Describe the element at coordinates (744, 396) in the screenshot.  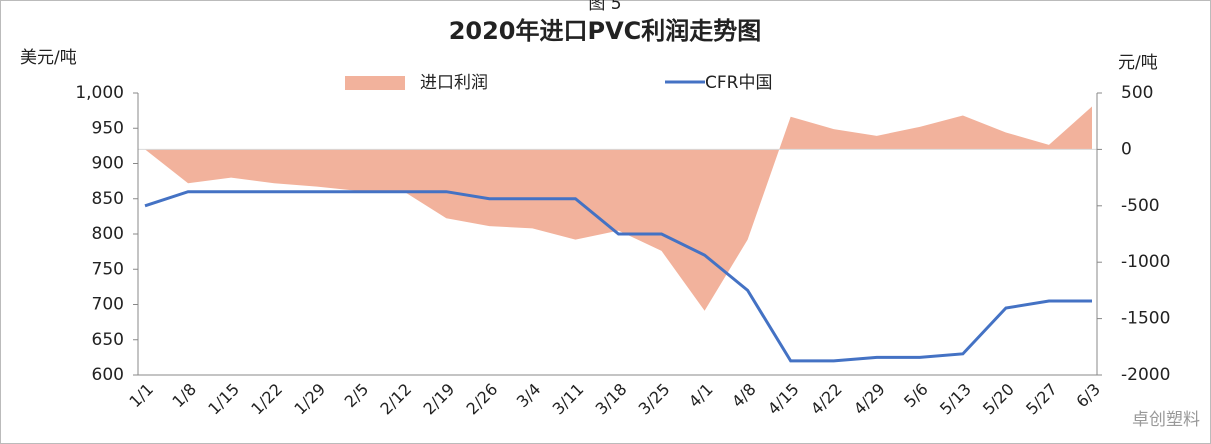
I see `x-tick-label: 4/8` at that location.